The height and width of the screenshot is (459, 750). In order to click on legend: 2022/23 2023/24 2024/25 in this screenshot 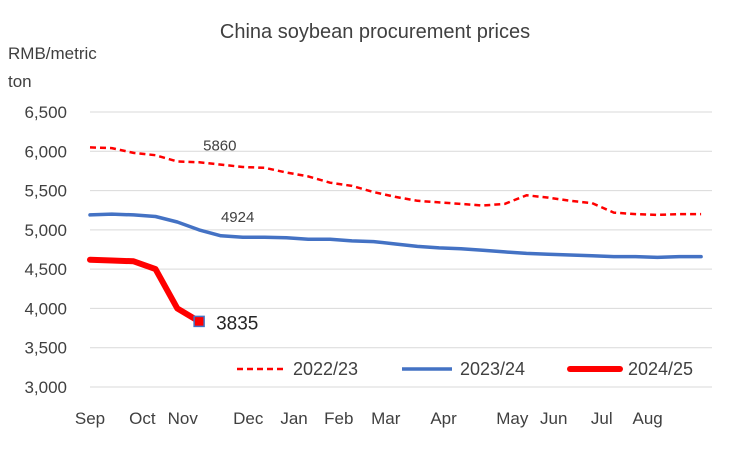, I will do `click(465, 369)`.